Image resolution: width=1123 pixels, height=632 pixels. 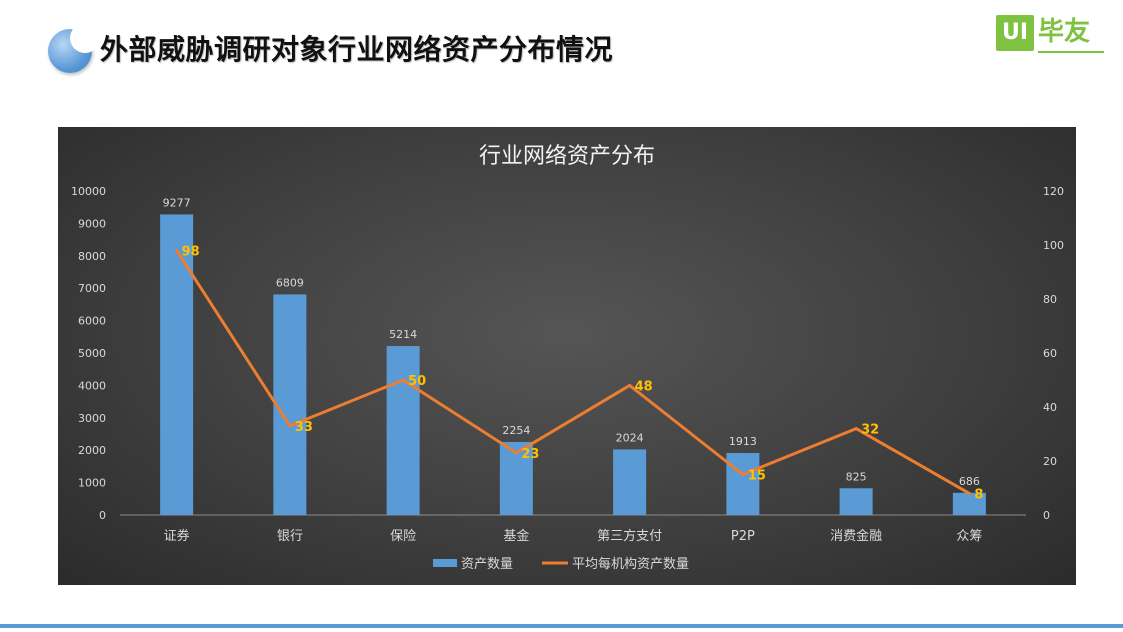 I want to click on y-right-tick-label: 60, so click(x=1050, y=353).